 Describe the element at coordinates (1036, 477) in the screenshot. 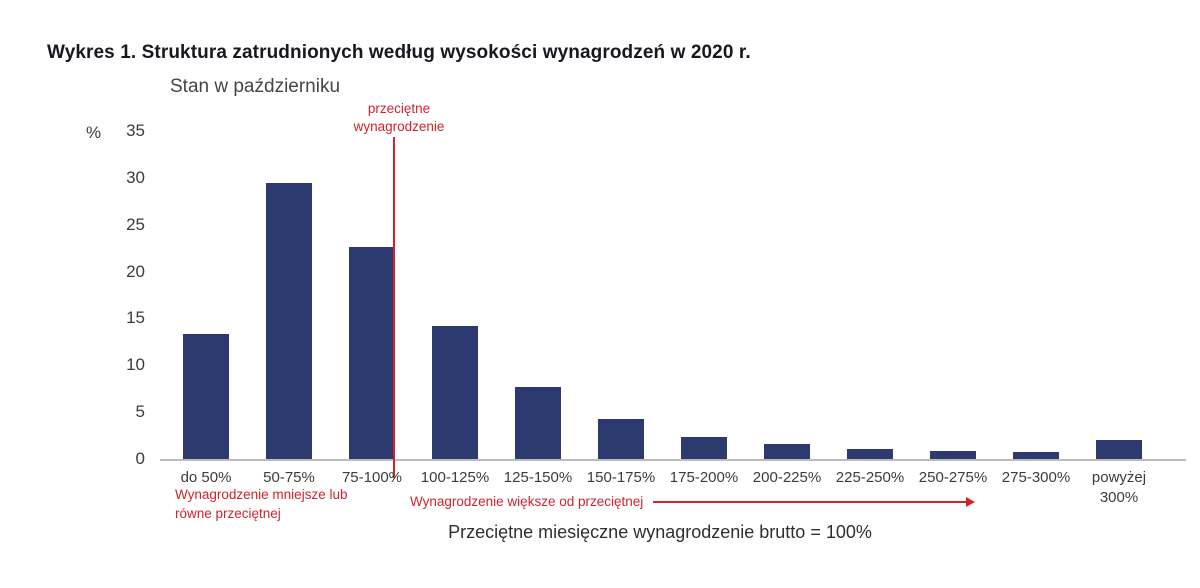

I see `x-tick-label: 275-300%` at that location.